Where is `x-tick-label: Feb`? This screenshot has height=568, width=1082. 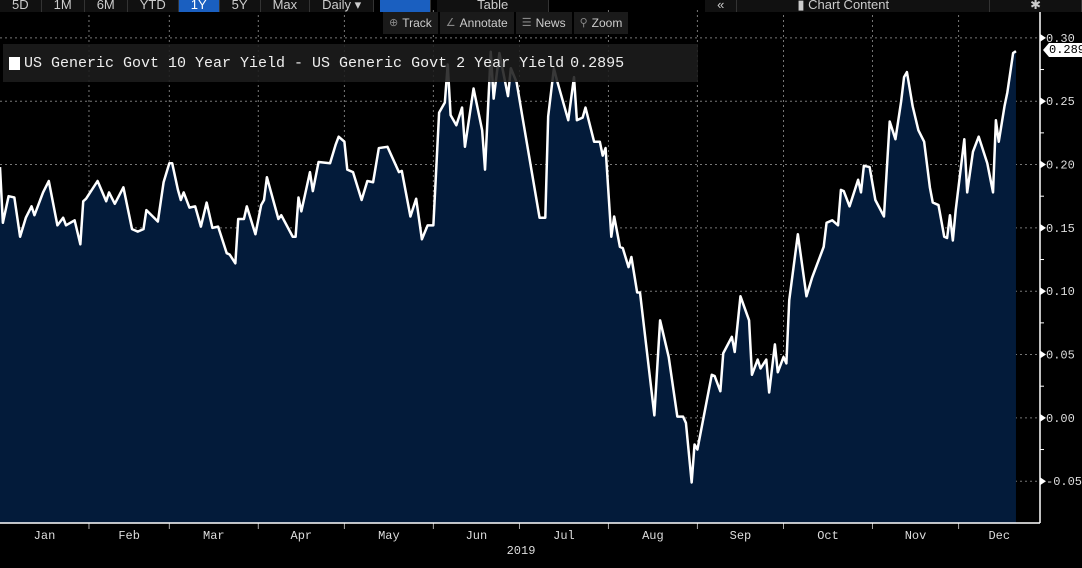 x-tick-label: Feb is located at coordinates (129, 536).